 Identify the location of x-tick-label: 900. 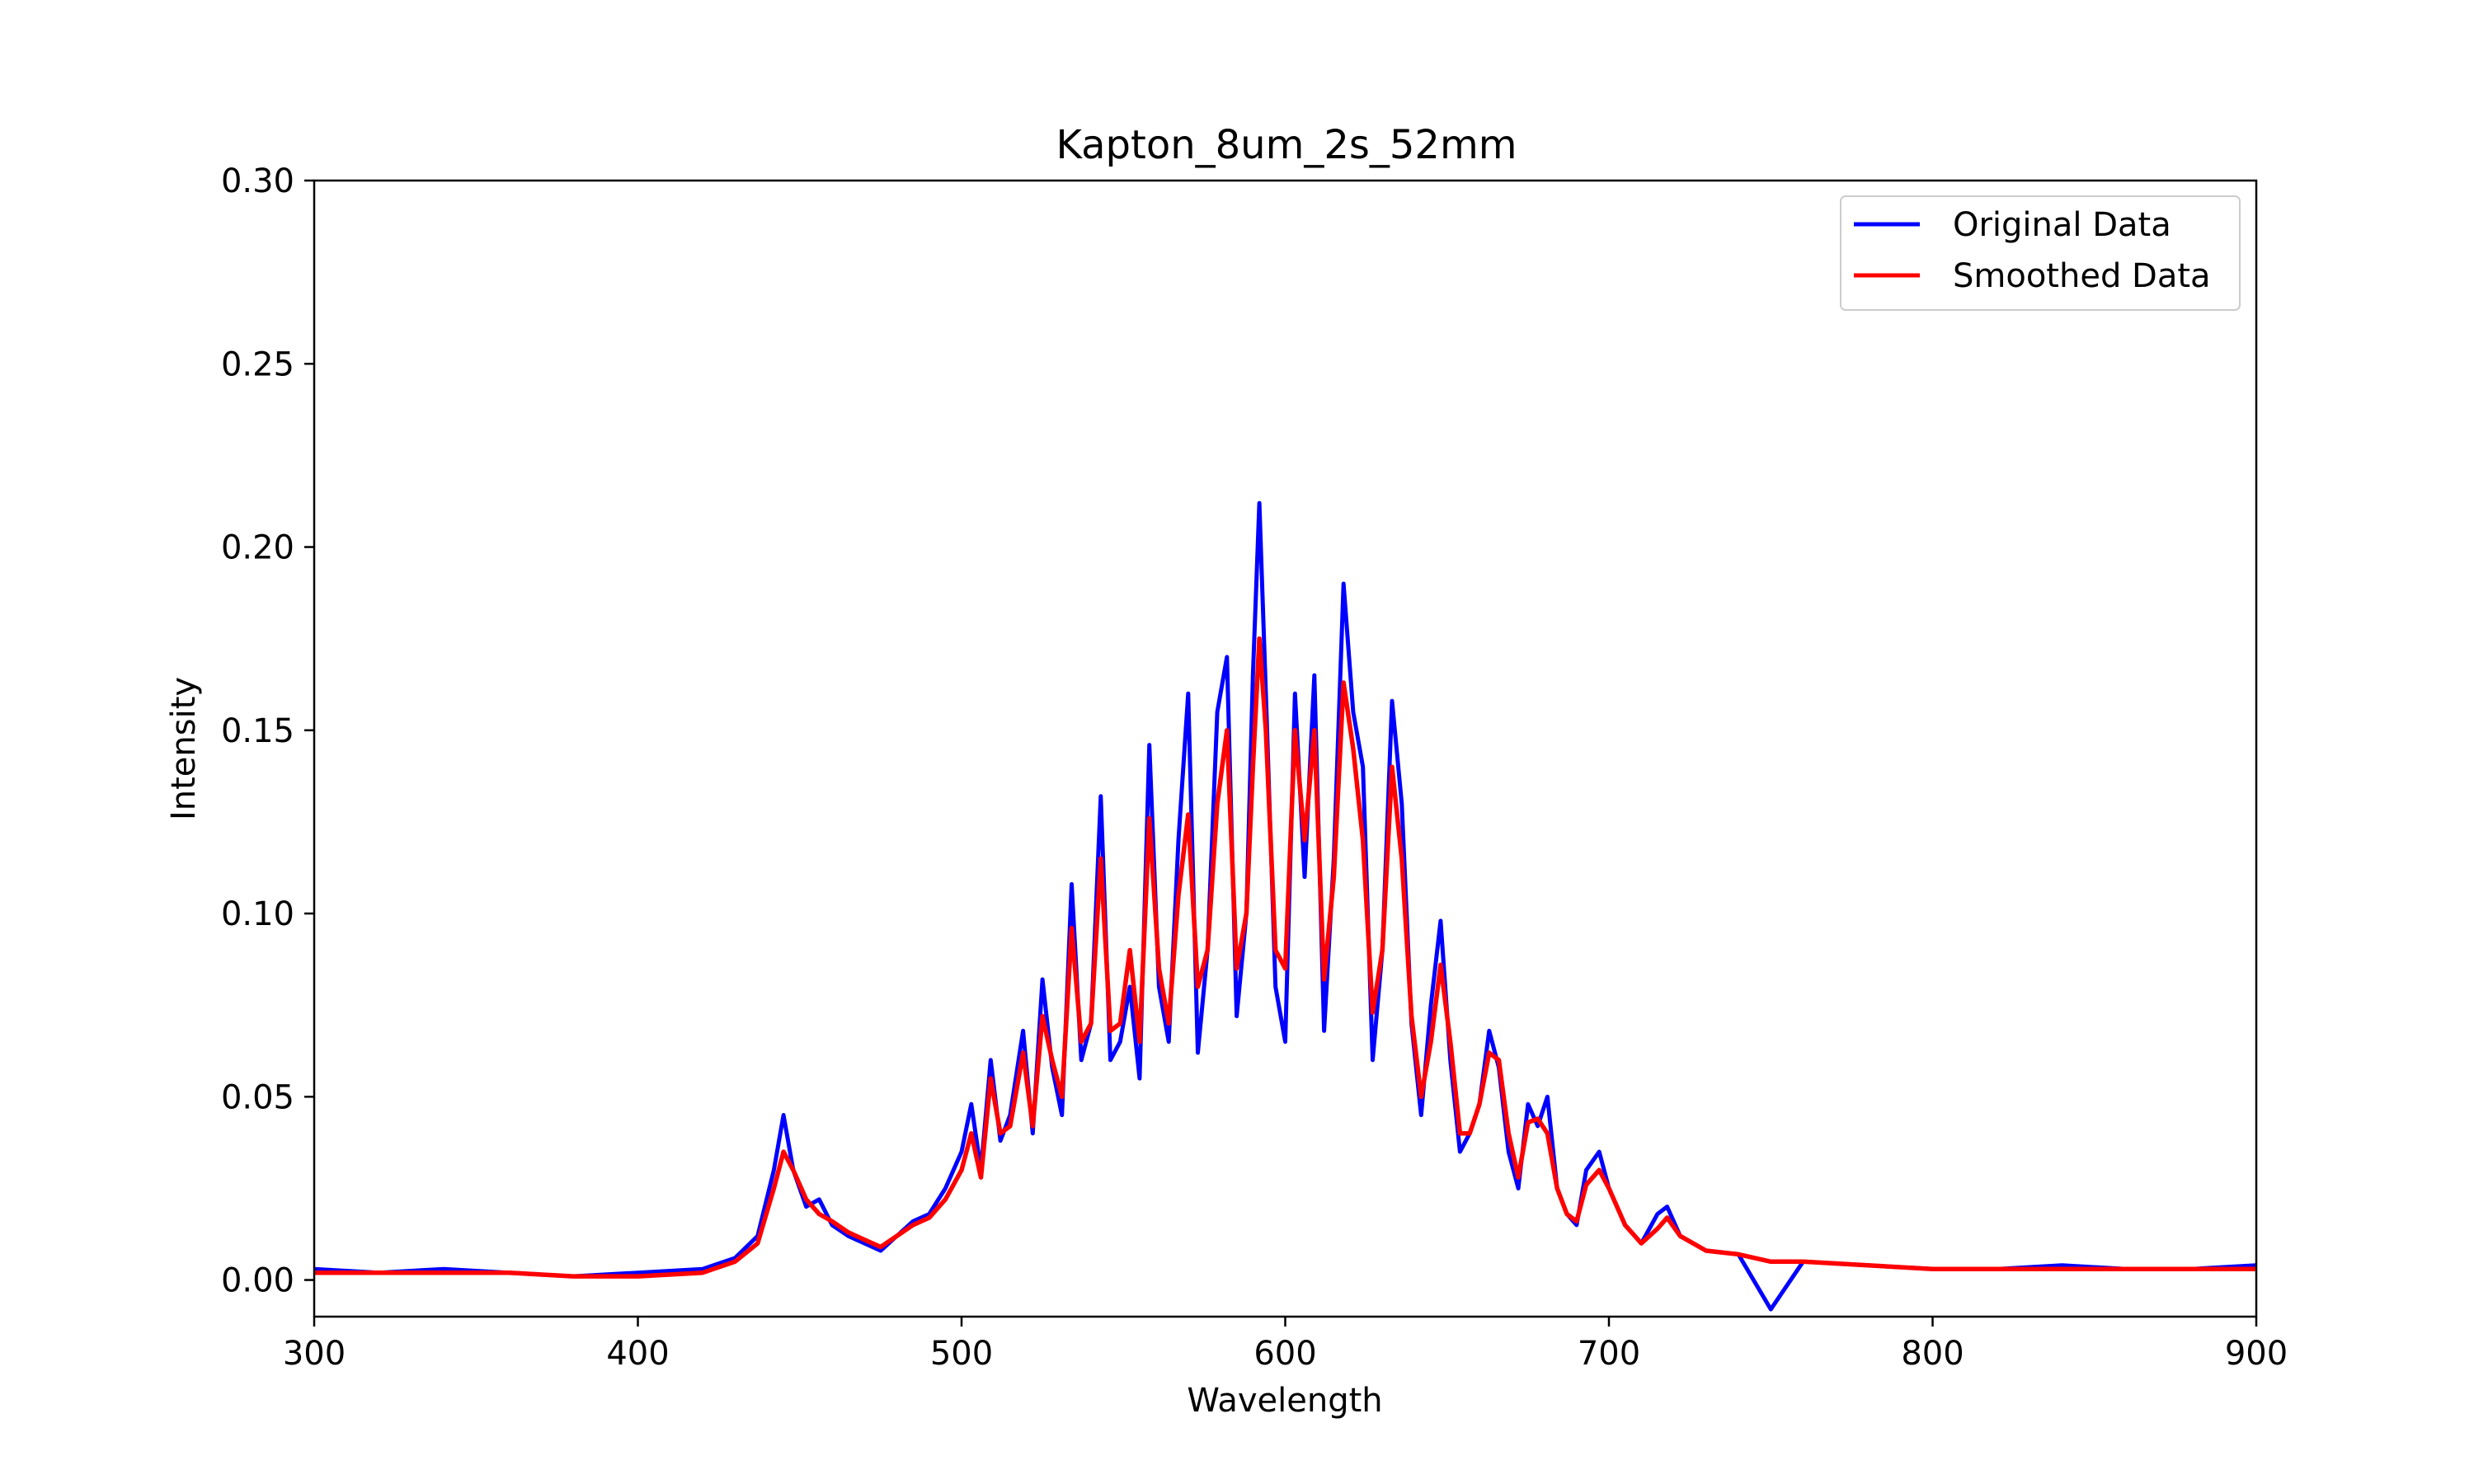
(2256, 1354).